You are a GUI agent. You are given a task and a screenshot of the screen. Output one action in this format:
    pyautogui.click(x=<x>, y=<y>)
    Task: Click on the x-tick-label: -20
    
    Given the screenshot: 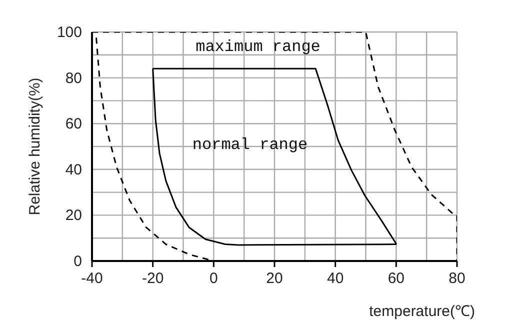 What is the action you would take?
    pyautogui.click(x=153, y=278)
    